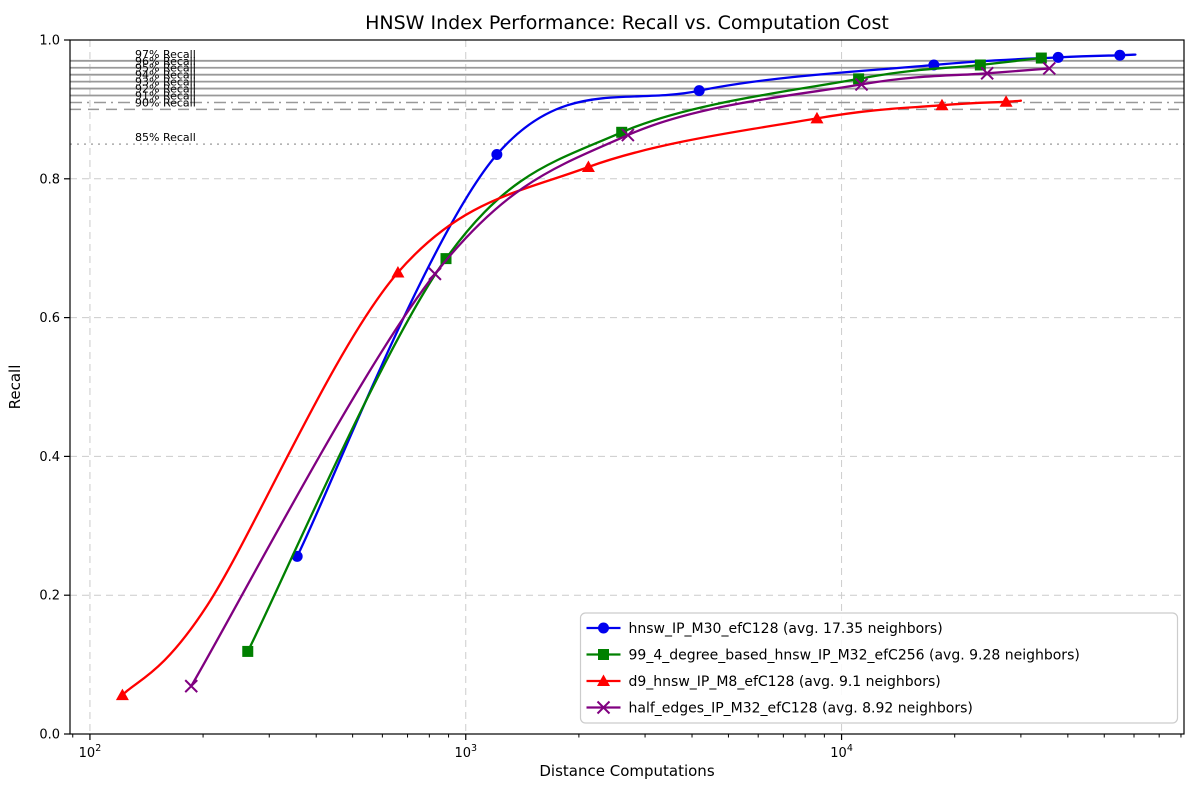 This screenshot has width=1200, height=804. What do you see at coordinates (165, 102) in the screenshot?
I see `reference-line-label: 90% Recall` at bounding box center [165, 102].